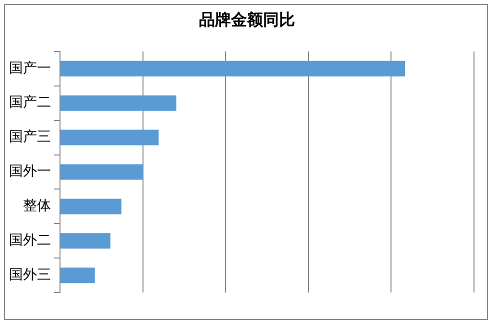 The height and width of the screenshot is (326, 494). What do you see at coordinates (30, 102) in the screenshot?
I see `y-tick-label: 国产二` at bounding box center [30, 102].